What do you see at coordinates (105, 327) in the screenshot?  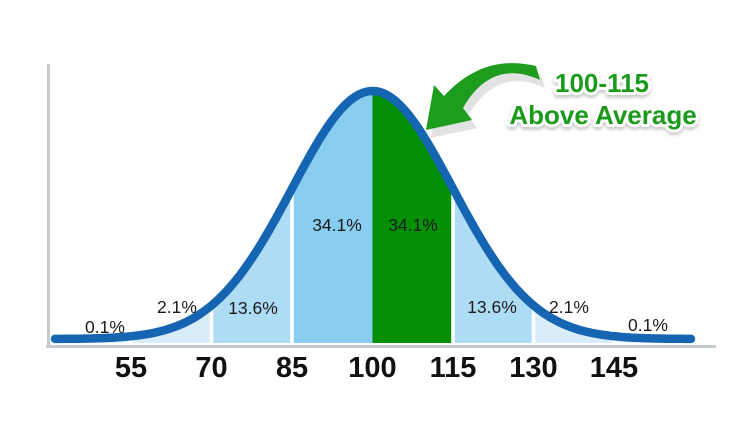 I see `percent-label-0: 0.1%` at bounding box center [105, 327].